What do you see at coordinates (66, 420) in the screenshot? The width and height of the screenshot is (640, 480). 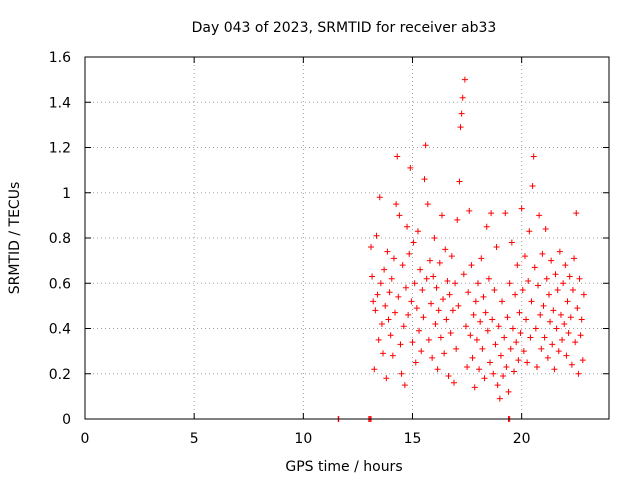 I see `y-tick-label: 0` at bounding box center [66, 420].